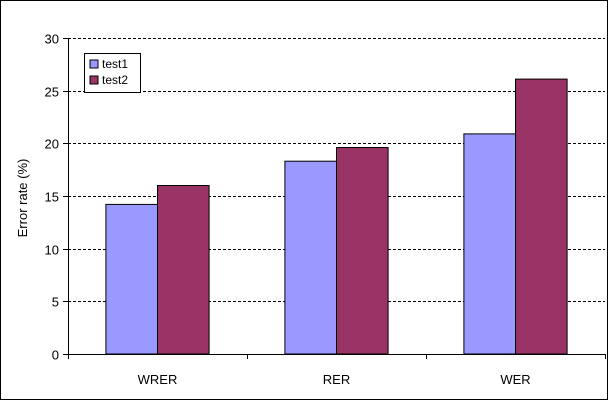 The image size is (608, 405). Describe the element at coordinates (55, 302) in the screenshot. I see `y-tick-label: 5` at that location.